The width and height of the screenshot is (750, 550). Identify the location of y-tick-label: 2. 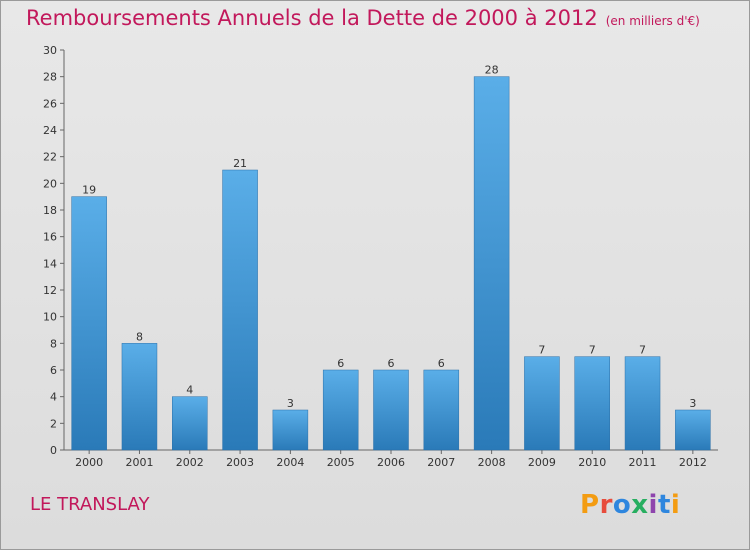
(53, 423).